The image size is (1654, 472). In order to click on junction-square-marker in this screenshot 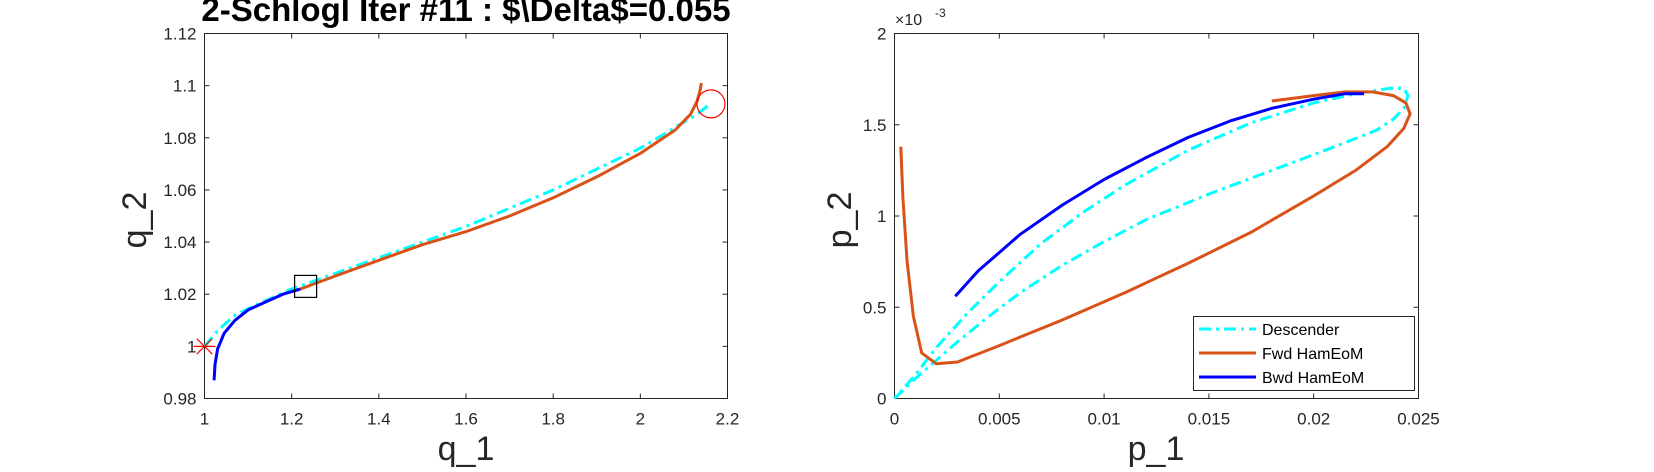, I will do `click(306, 286)`.